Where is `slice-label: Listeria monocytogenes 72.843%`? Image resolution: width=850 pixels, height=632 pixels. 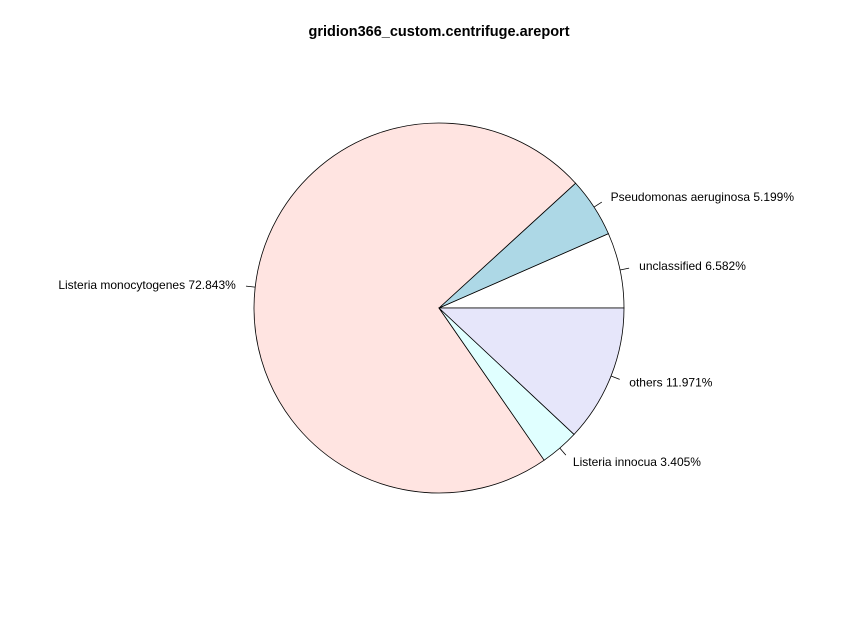
slice-label: Listeria monocytogenes 72.843% is located at coordinates (147, 285).